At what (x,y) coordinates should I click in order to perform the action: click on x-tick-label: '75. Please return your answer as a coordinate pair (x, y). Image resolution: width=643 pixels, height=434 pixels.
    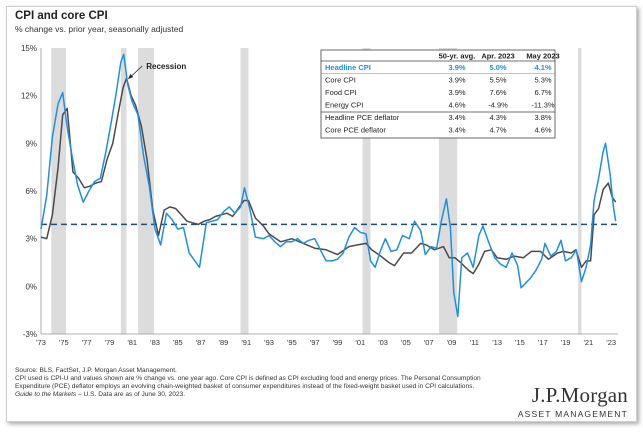
    Looking at the image, I should click on (64, 342).